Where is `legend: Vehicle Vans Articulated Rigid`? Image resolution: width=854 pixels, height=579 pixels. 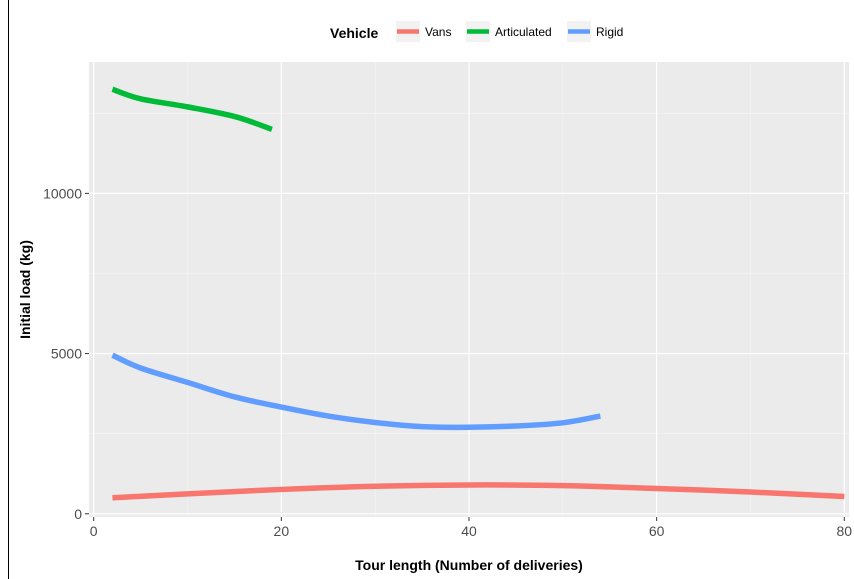 legend: Vehicle Vans Articulated Rigid is located at coordinates (476, 31).